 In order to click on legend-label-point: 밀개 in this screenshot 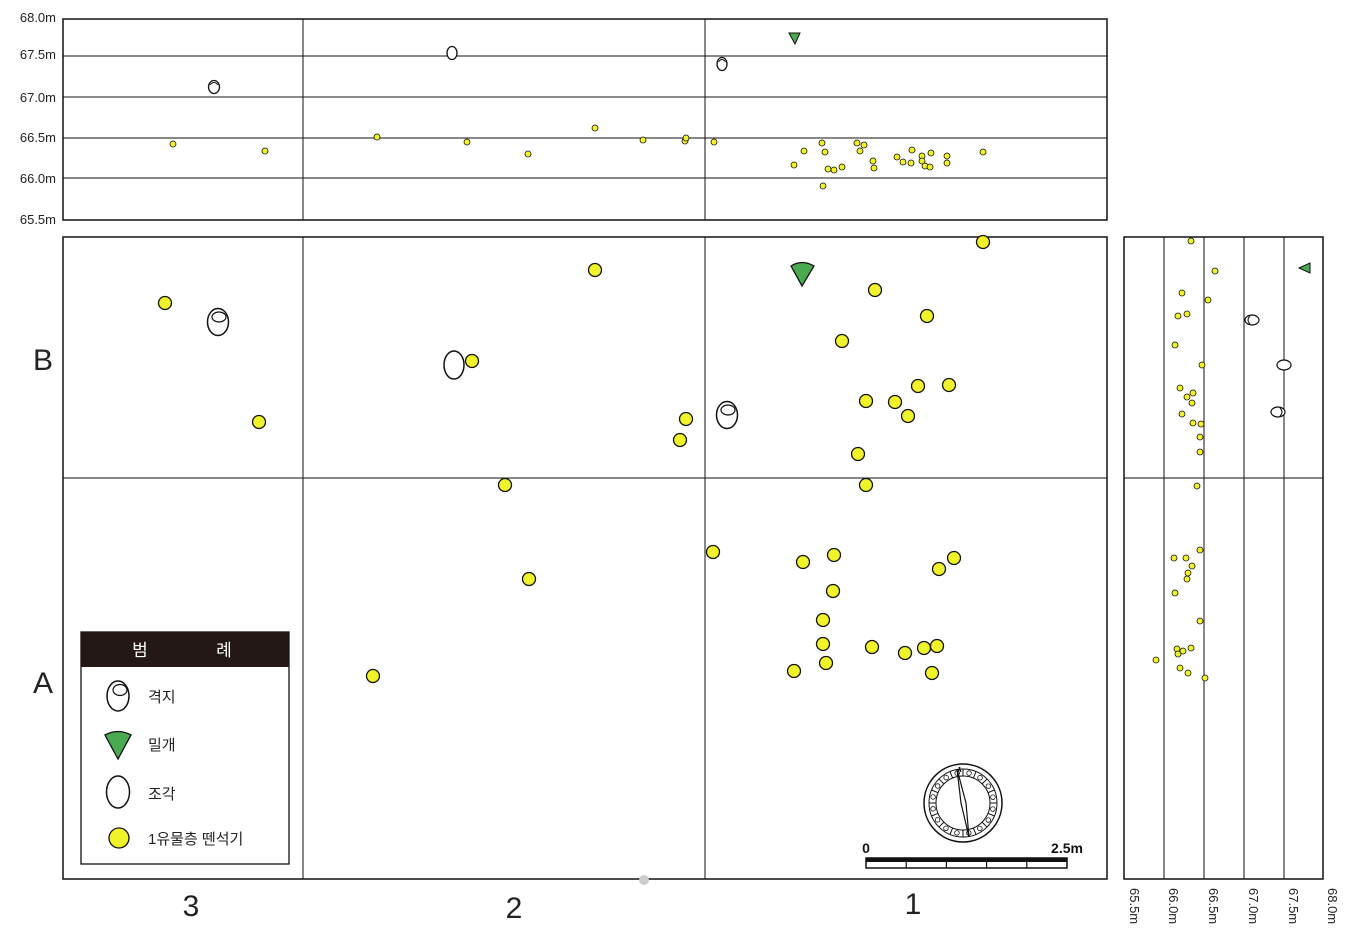, I will do `click(162, 745)`.